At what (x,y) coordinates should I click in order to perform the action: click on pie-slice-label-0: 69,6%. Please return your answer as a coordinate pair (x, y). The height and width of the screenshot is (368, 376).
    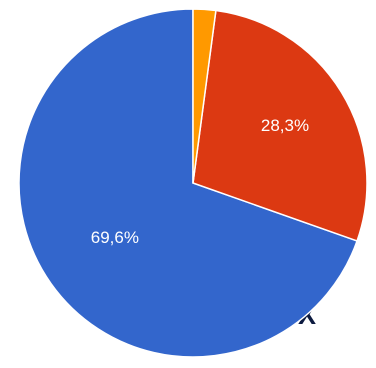
    Looking at the image, I should click on (115, 237).